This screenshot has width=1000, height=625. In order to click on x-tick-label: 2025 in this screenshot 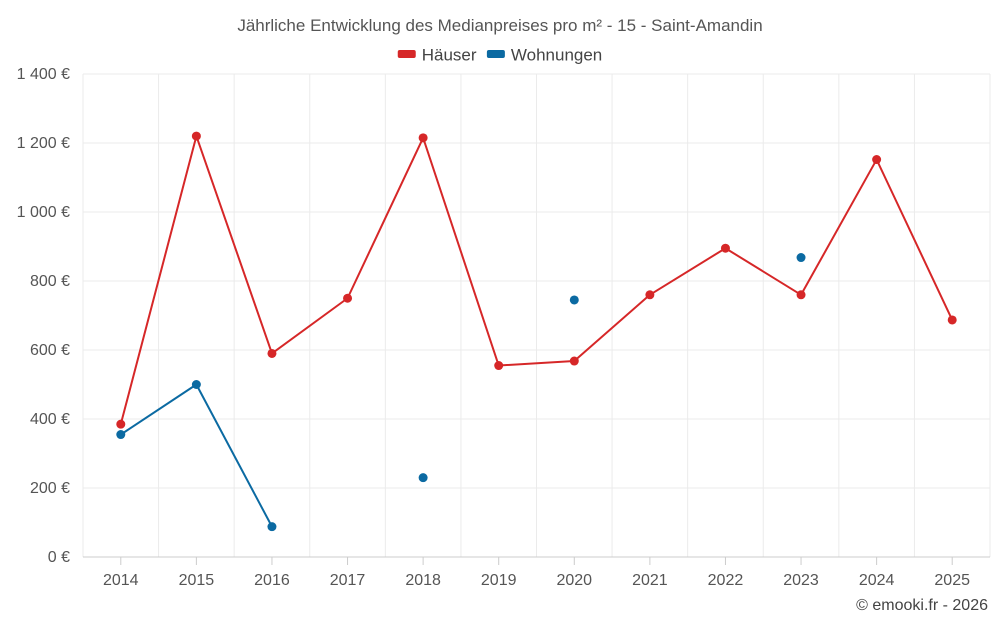, I will do `click(952, 580)`.